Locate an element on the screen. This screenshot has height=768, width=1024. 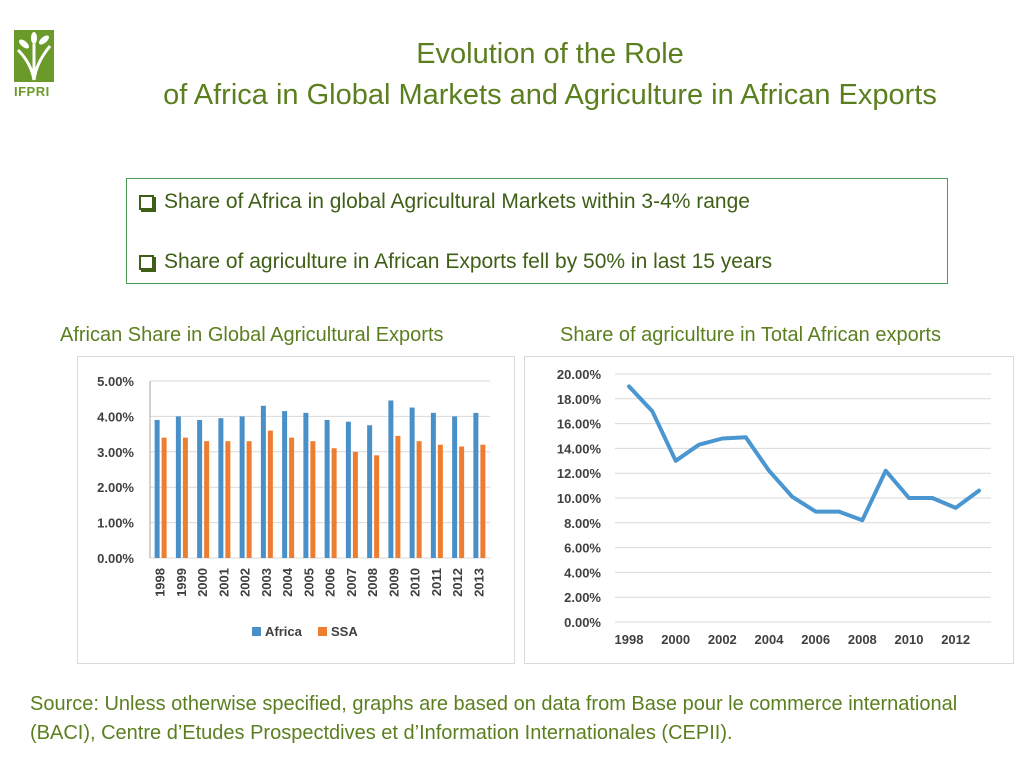
x-tick-label: 2003 is located at coordinates (266, 582).